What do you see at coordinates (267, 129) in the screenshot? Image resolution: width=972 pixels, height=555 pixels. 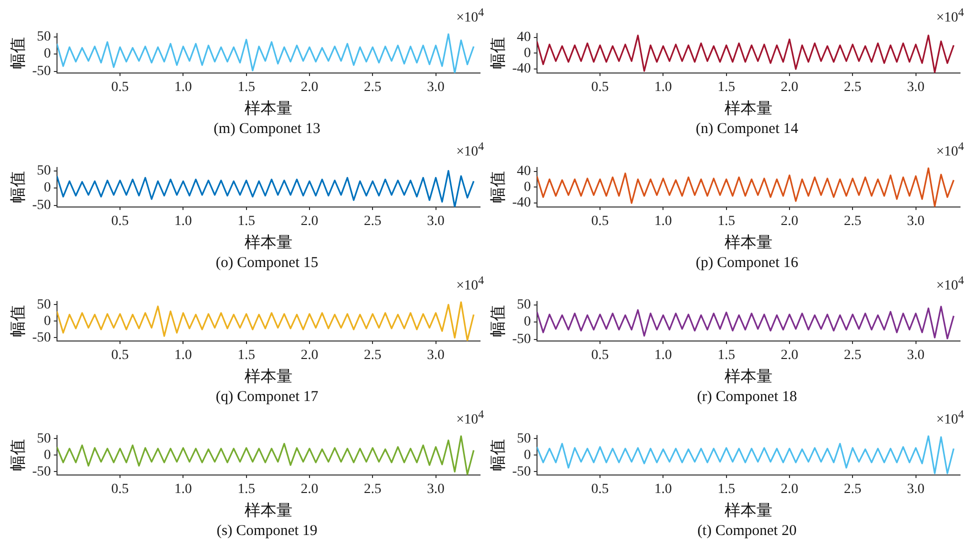 I see `text: (m) Componet 13` at bounding box center [267, 129].